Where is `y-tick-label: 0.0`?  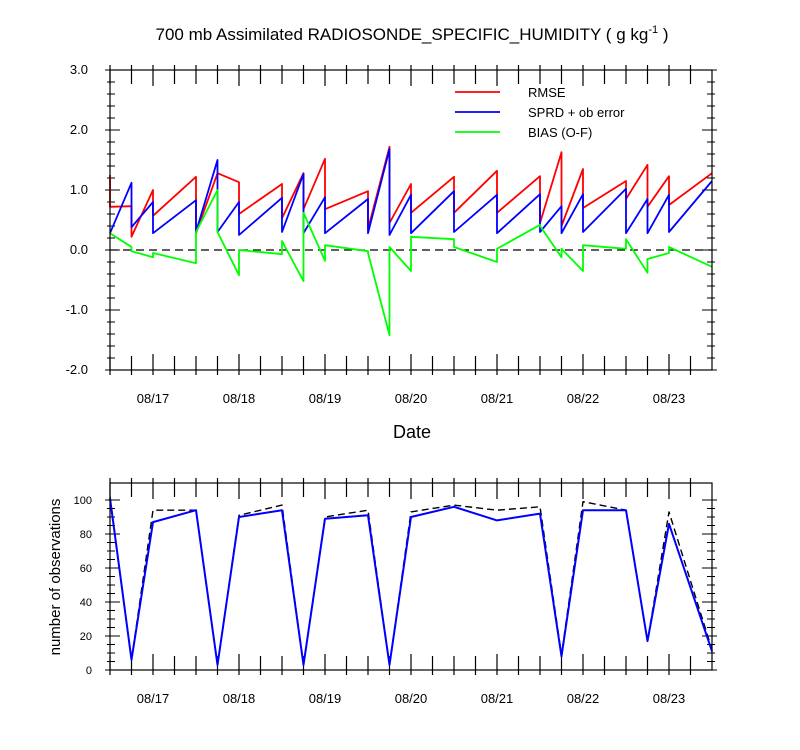
y-tick-label: 0.0 is located at coordinates (79, 249).